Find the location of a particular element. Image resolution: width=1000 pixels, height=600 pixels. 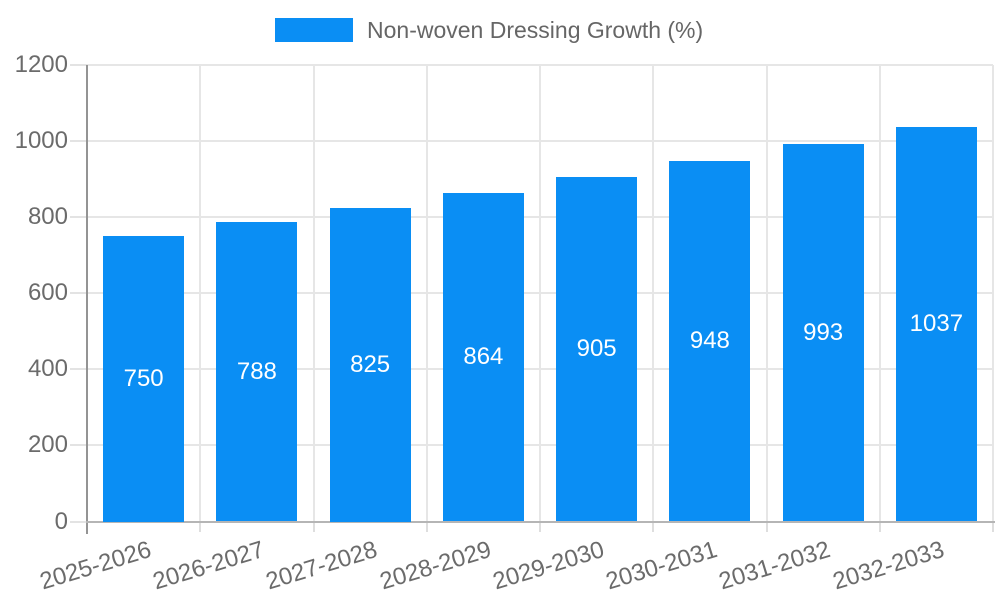

bar-value-label: 750 is located at coordinates (143, 378).